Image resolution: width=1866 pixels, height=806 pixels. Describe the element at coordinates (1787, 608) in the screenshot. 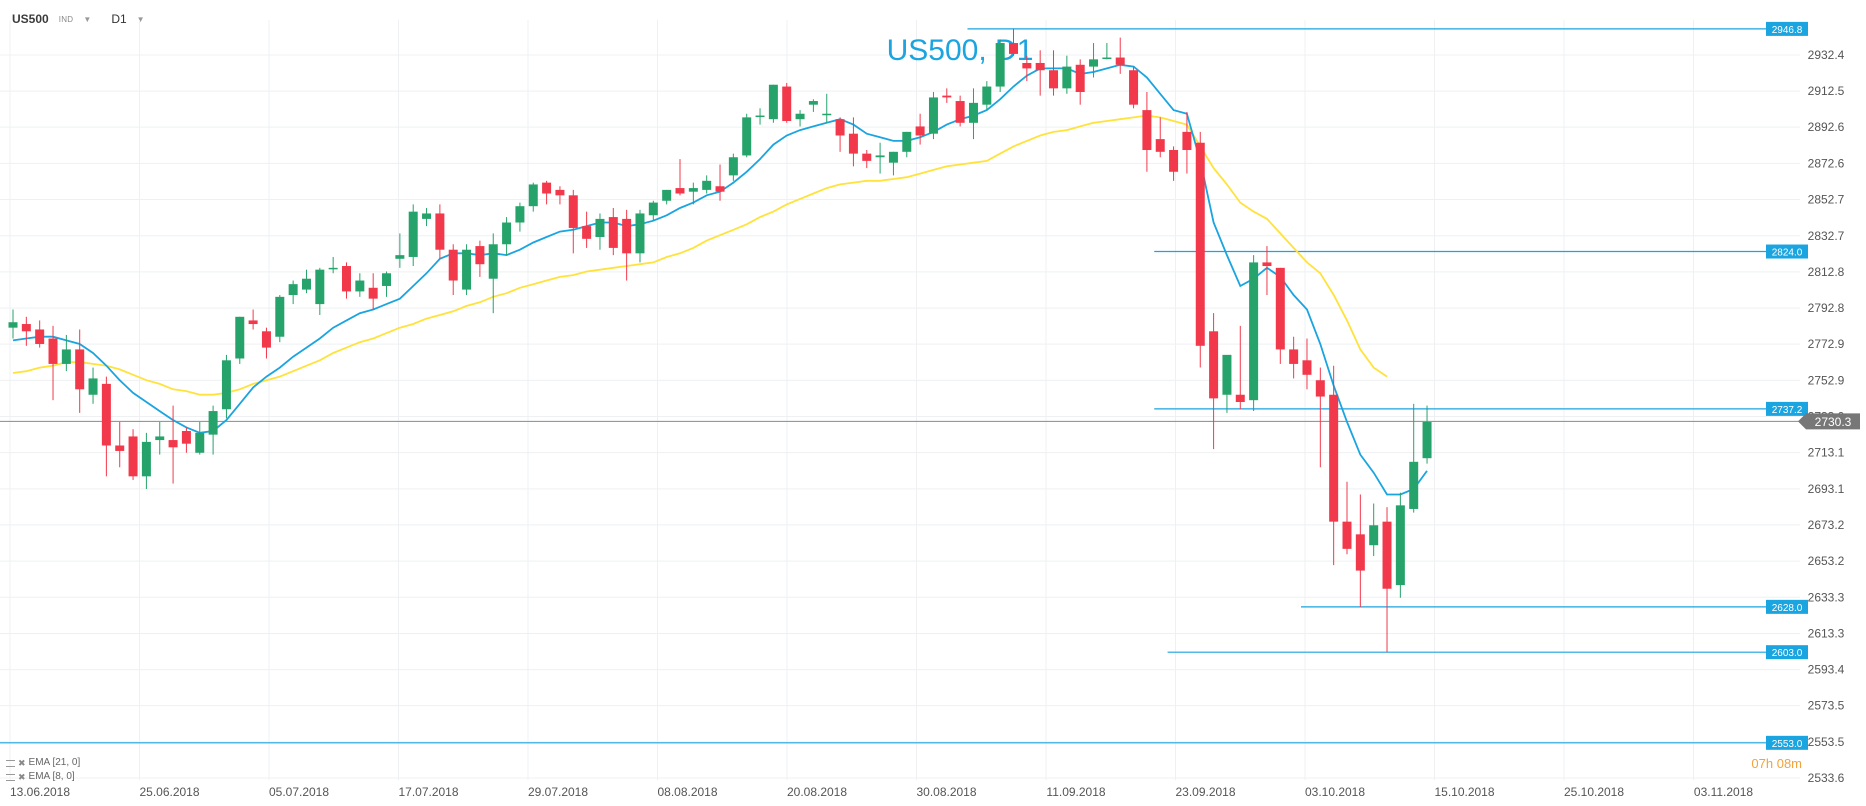

I see `level-price-label: 2628.0` at that location.